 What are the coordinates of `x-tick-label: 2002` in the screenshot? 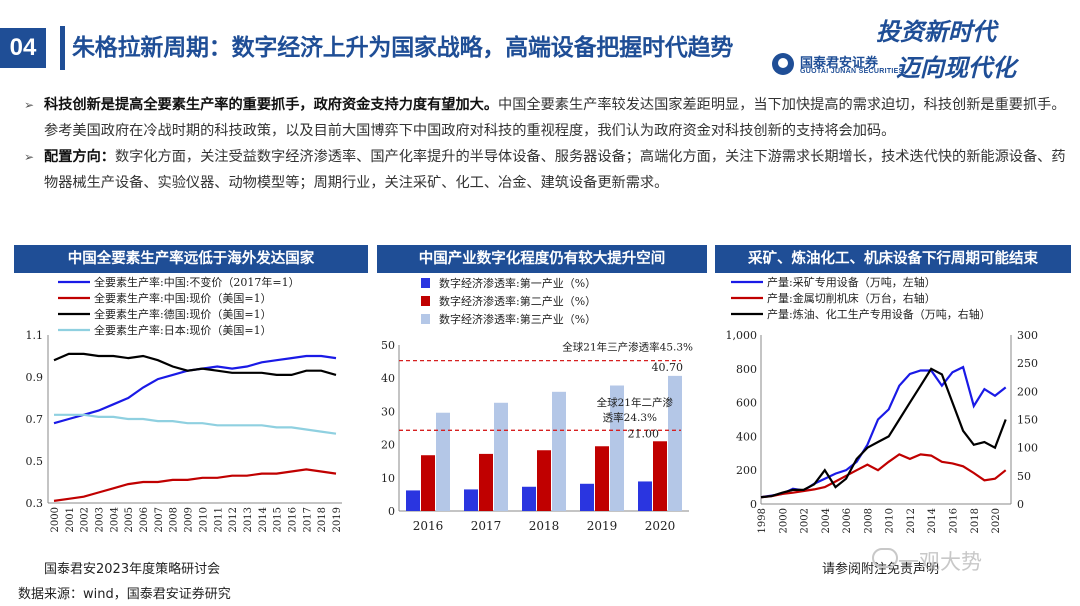 It's located at (805, 520).